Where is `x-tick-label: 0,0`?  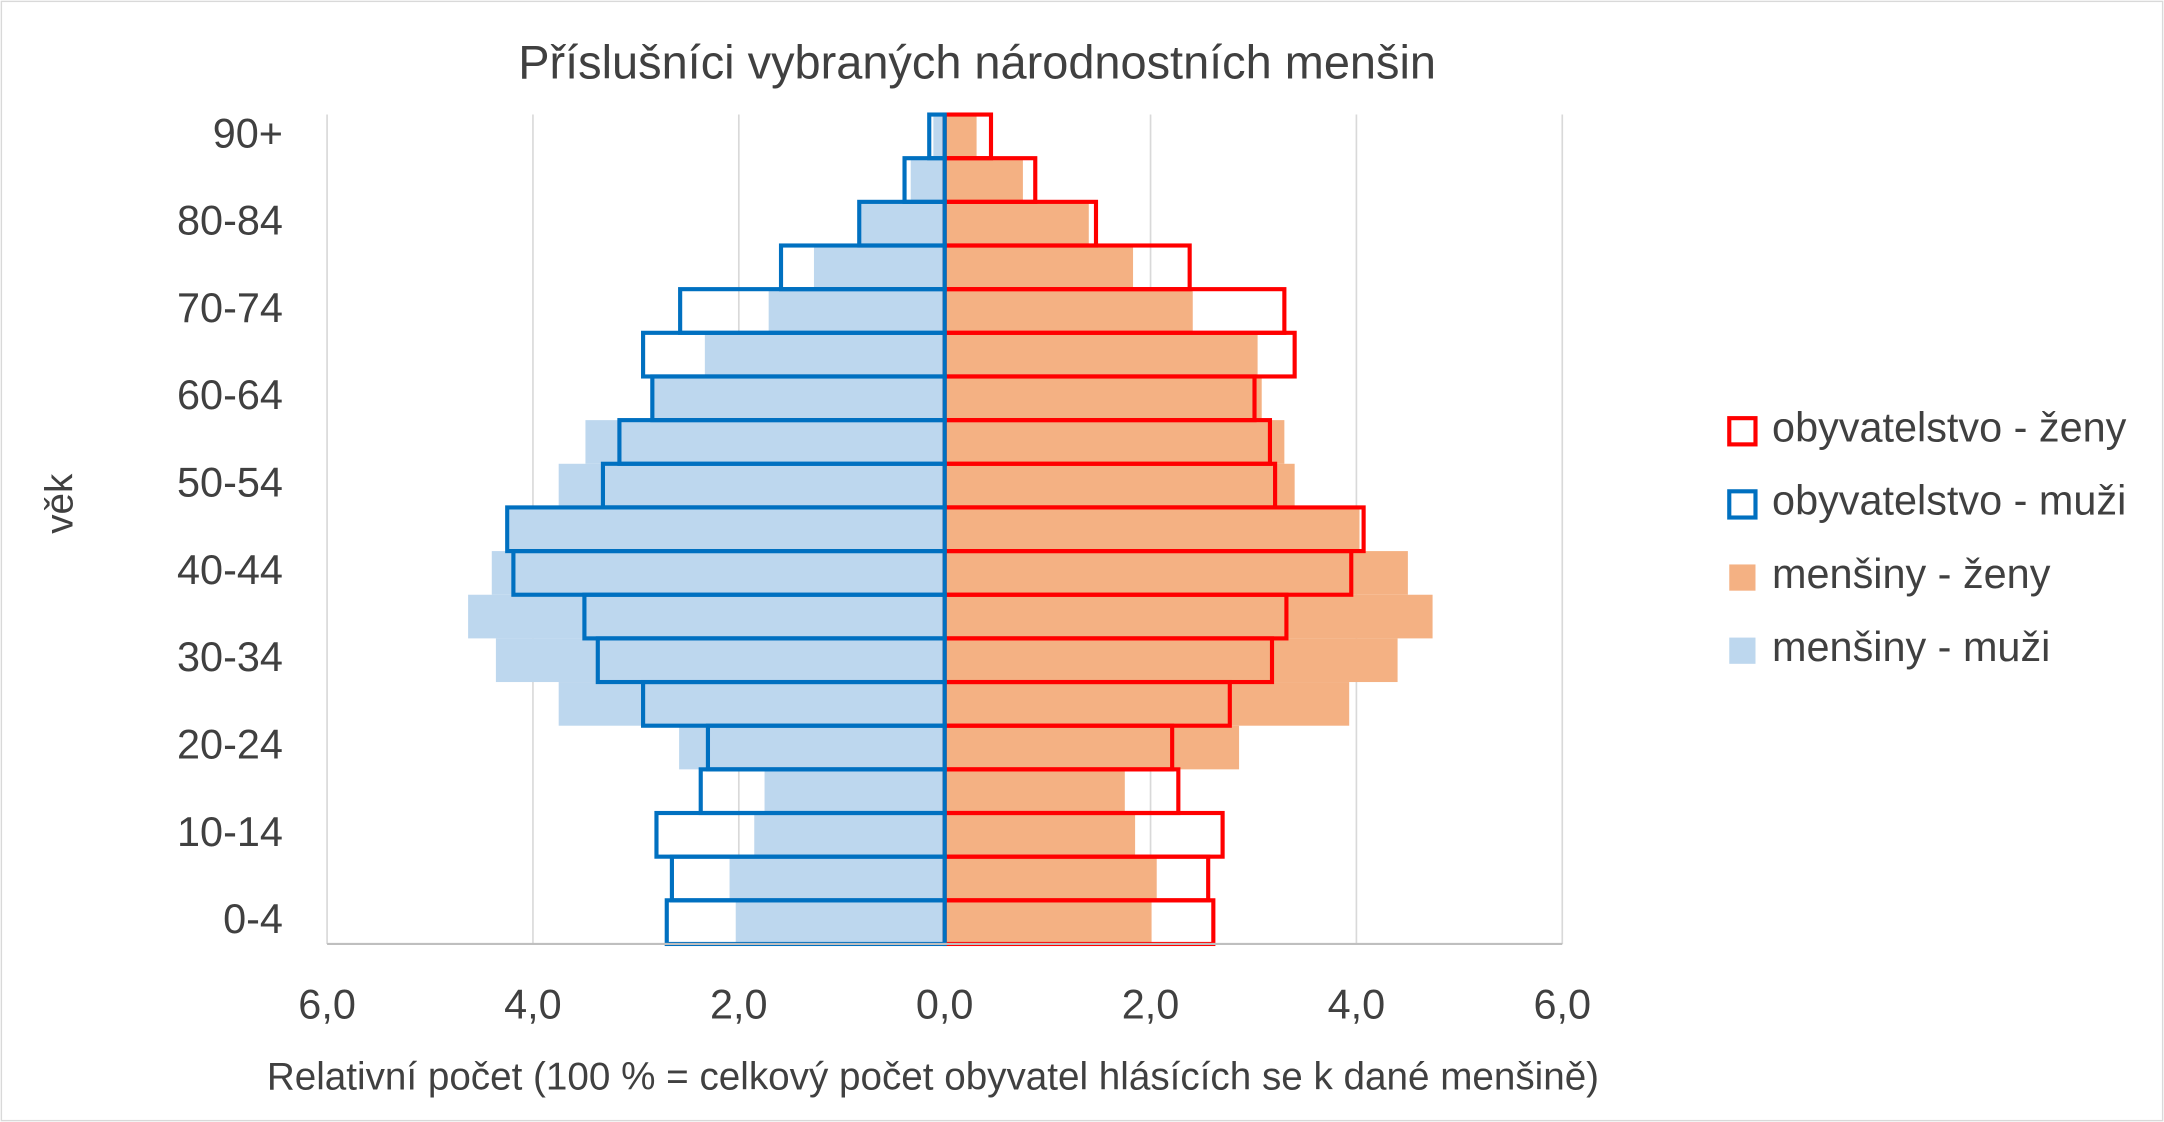 x-tick-label: 0,0 is located at coordinates (945, 1004).